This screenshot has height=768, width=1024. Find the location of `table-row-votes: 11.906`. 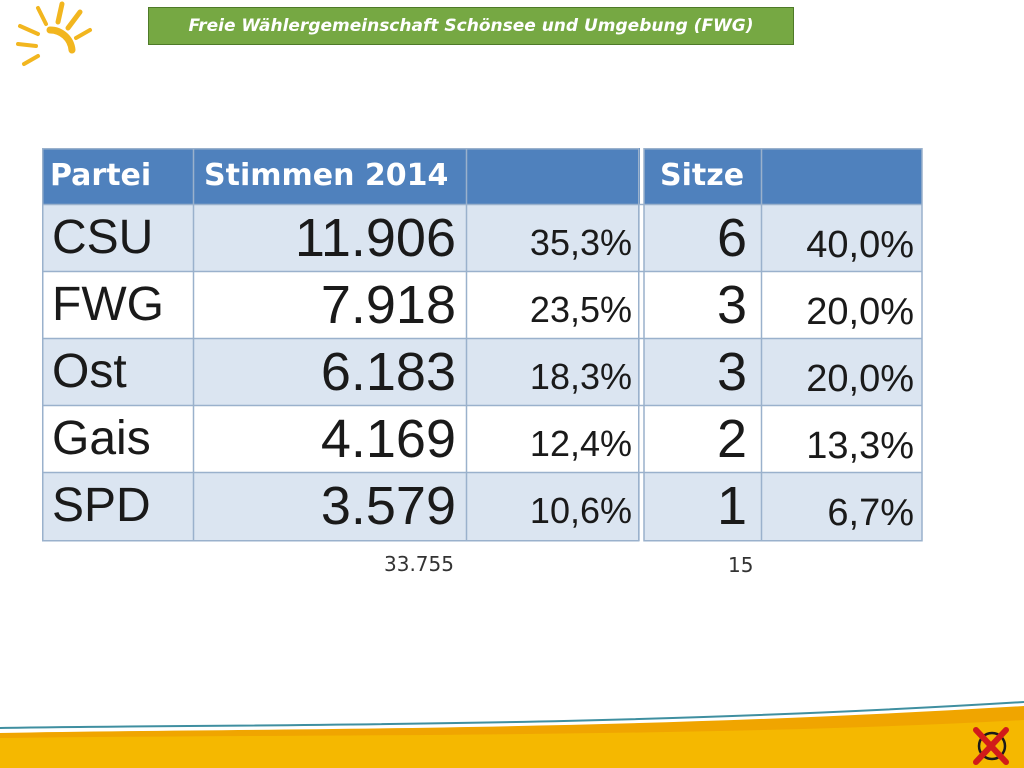

table-row-votes: 11.906 is located at coordinates (330, 238).